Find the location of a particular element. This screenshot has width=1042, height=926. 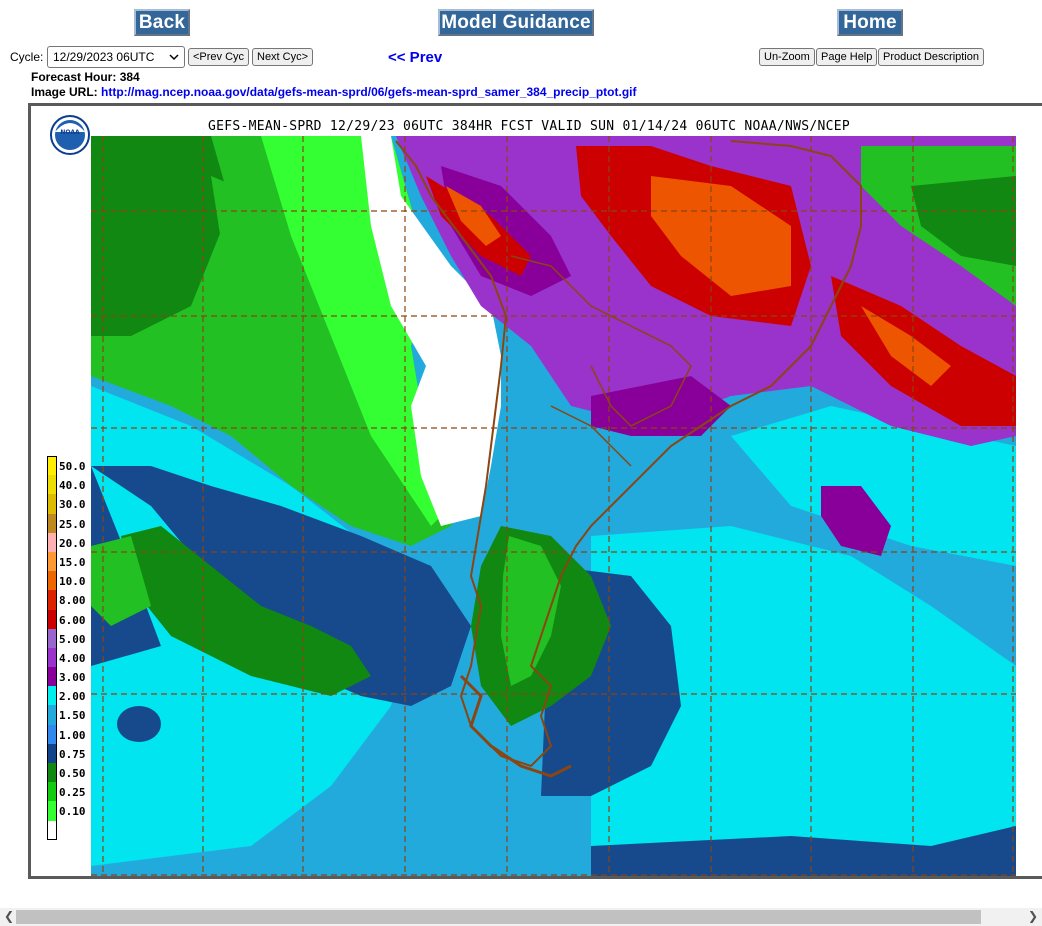

legend-label: 0.50 is located at coordinates (72, 773).